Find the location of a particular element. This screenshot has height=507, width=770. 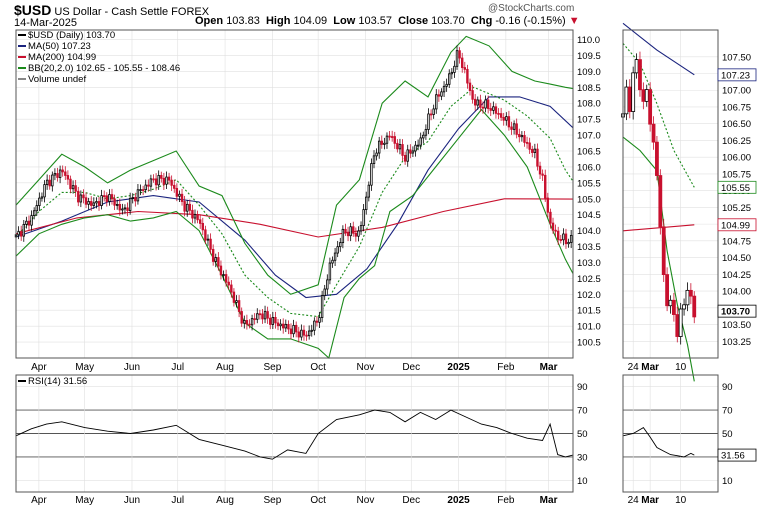

ma50-value-tag-box is located at coordinates (737, 75).